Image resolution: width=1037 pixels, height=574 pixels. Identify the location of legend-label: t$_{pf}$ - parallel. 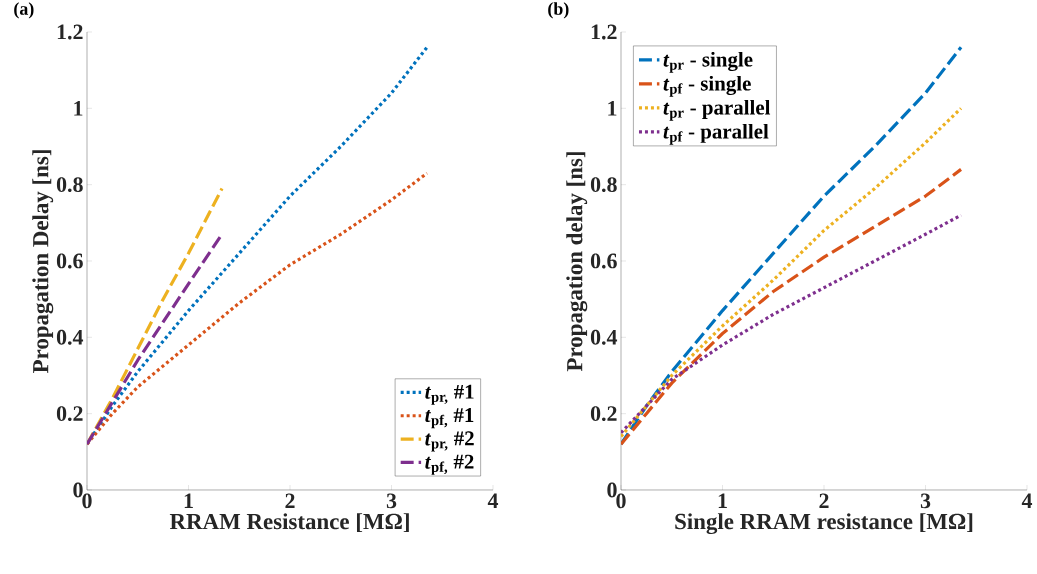
(716, 134).